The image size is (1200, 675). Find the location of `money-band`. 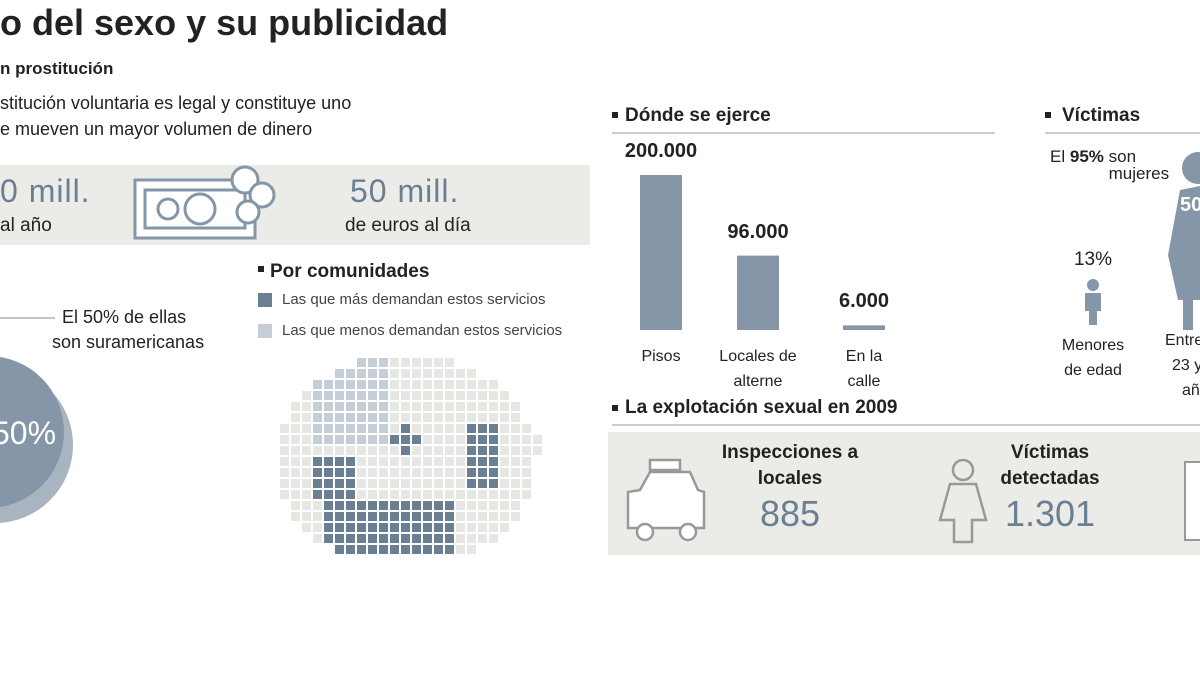

money-band is located at coordinates (295, 205).